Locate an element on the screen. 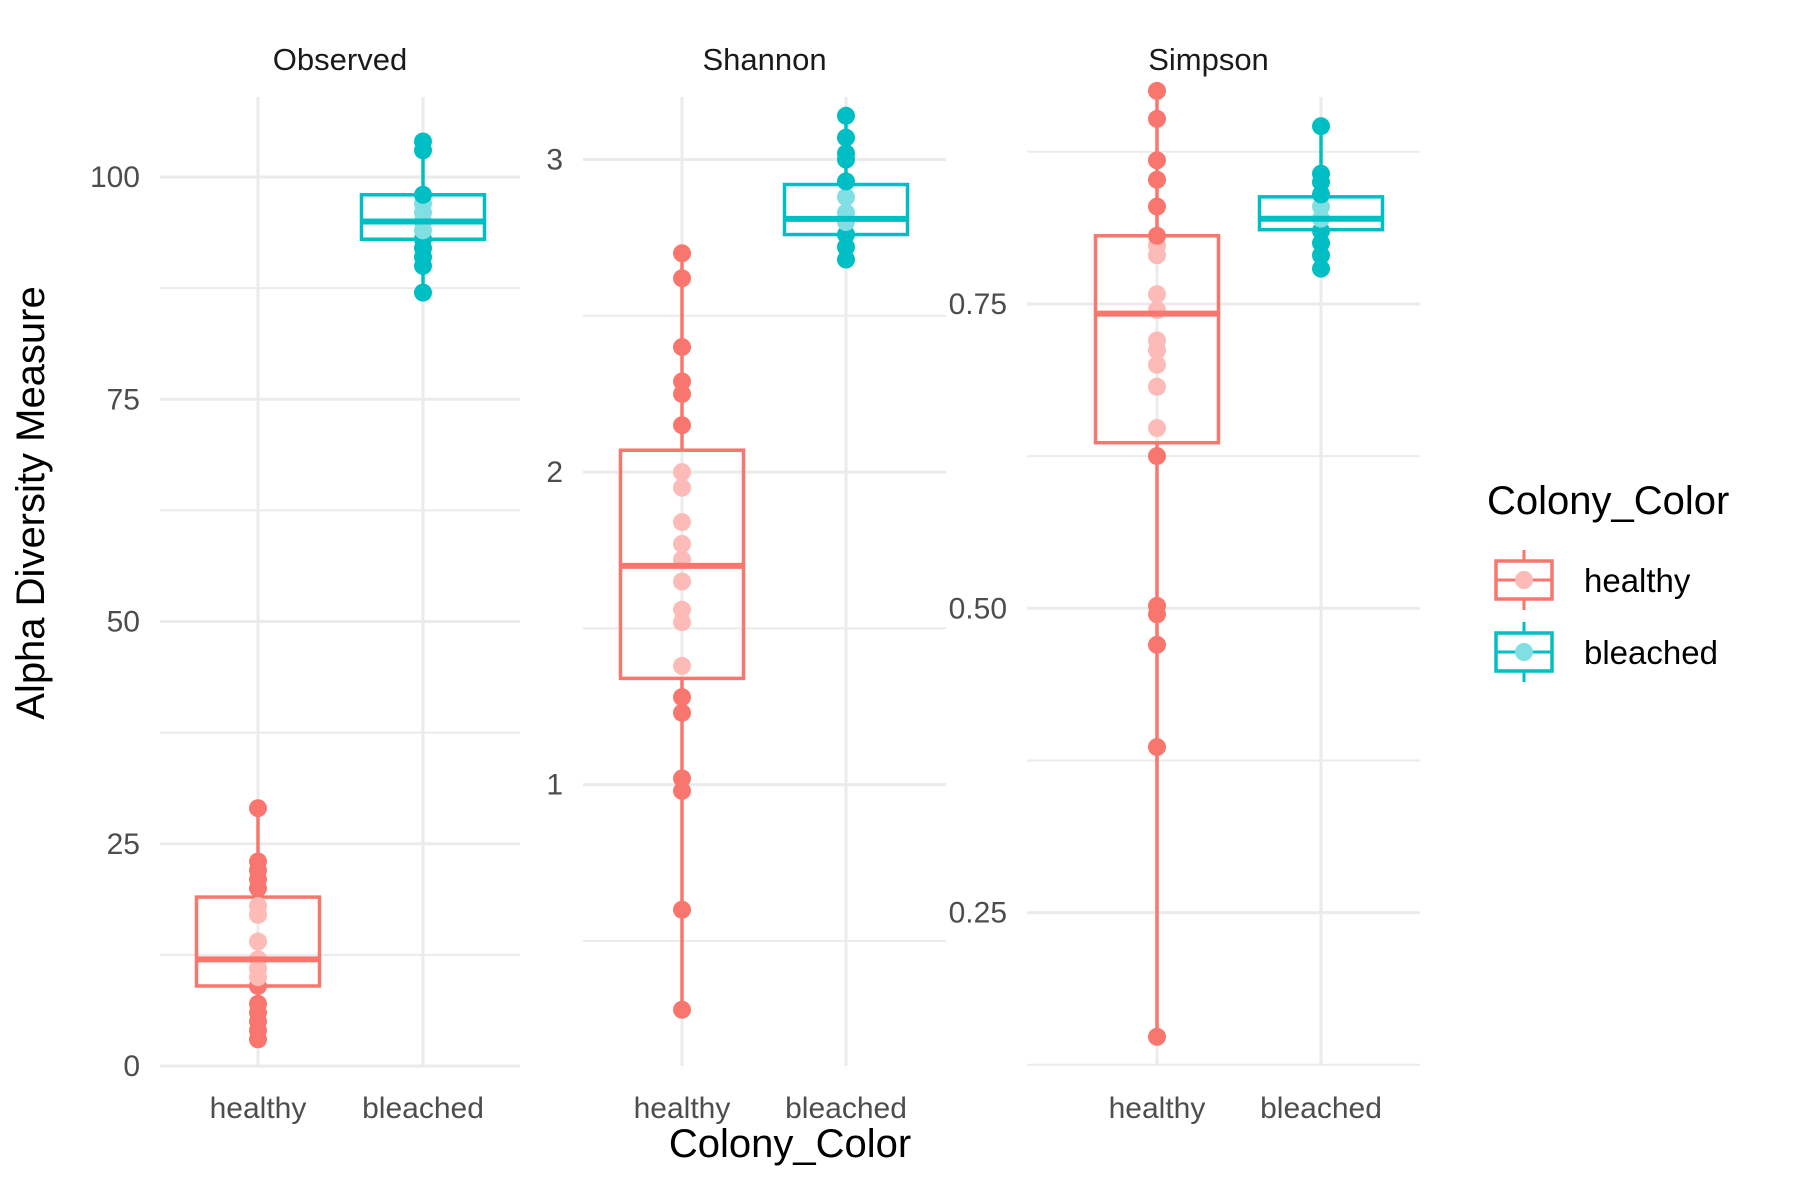 Image resolution: width=1800 pixels, height=1200 pixels. y-tick-label: 0.25 is located at coordinates (978, 913).